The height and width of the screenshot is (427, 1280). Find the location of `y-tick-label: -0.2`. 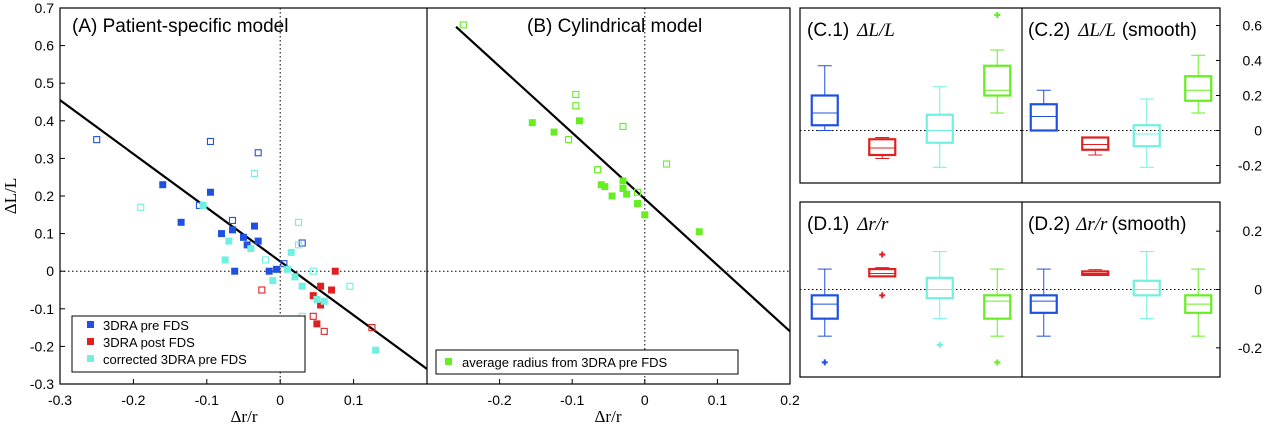

y-tick-label: -0.2 is located at coordinates (42, 346).